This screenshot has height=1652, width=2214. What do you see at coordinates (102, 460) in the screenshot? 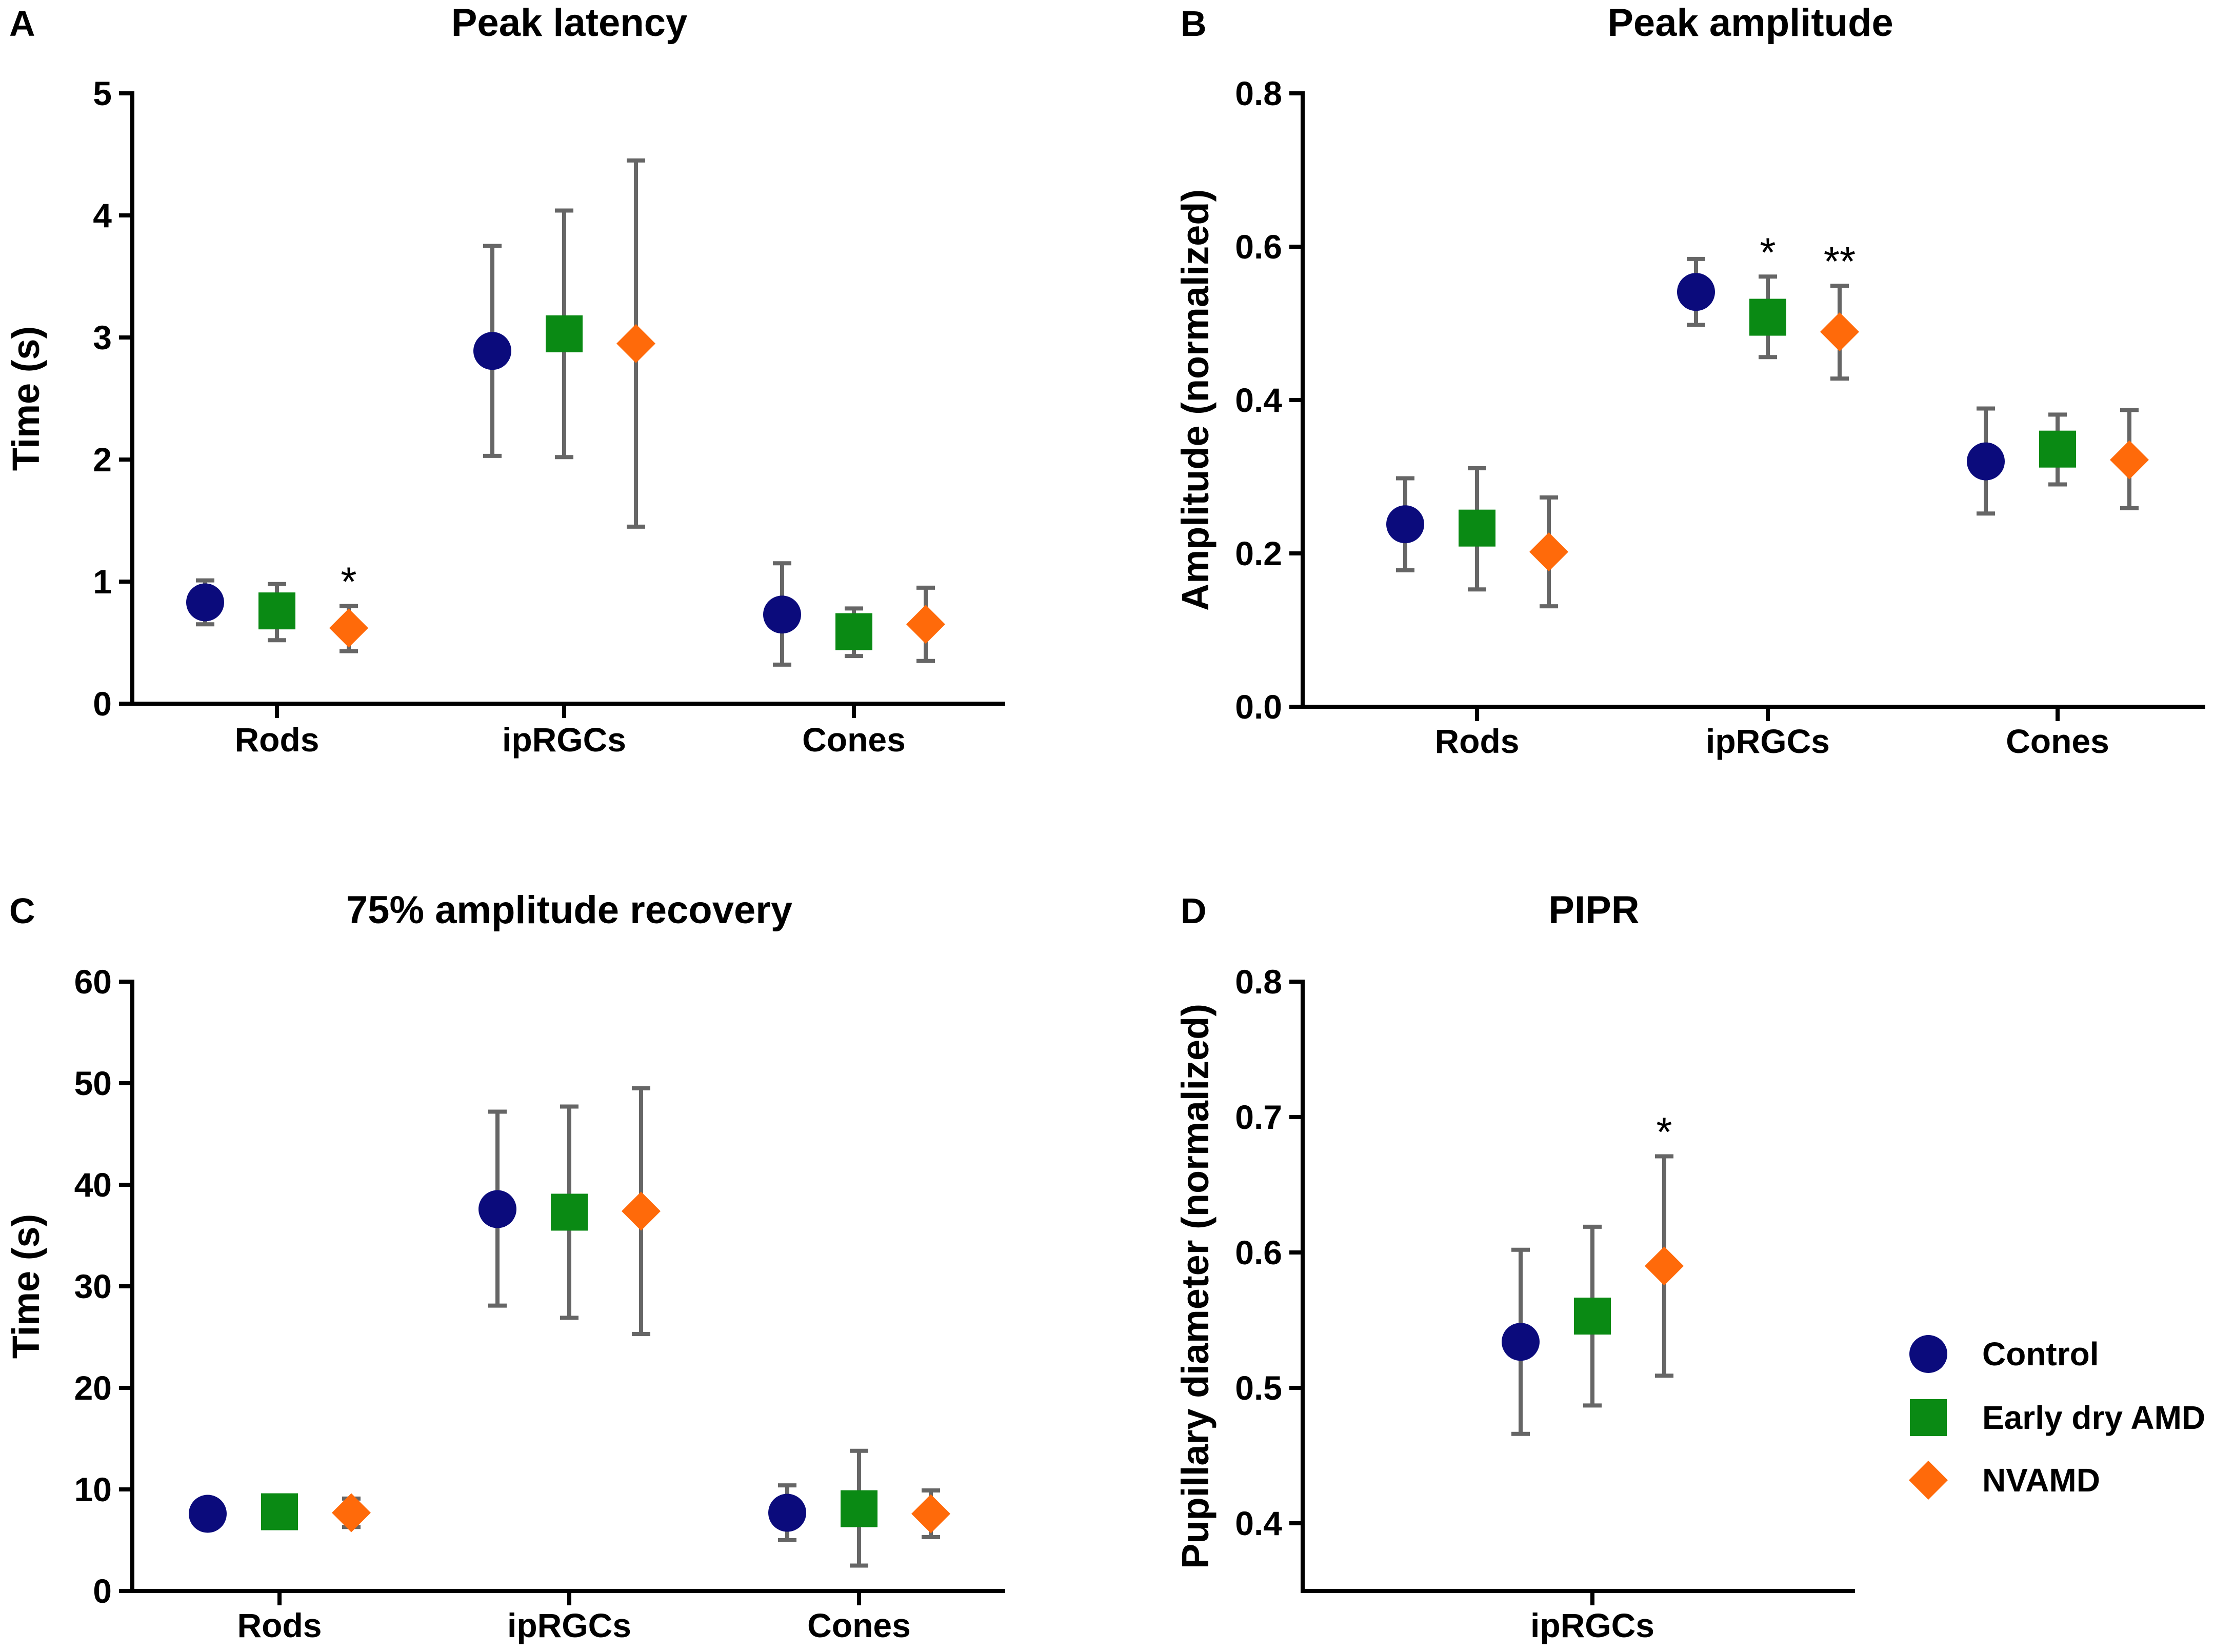
I see `y-tick-label: 2` at bounding box center [102, 460].